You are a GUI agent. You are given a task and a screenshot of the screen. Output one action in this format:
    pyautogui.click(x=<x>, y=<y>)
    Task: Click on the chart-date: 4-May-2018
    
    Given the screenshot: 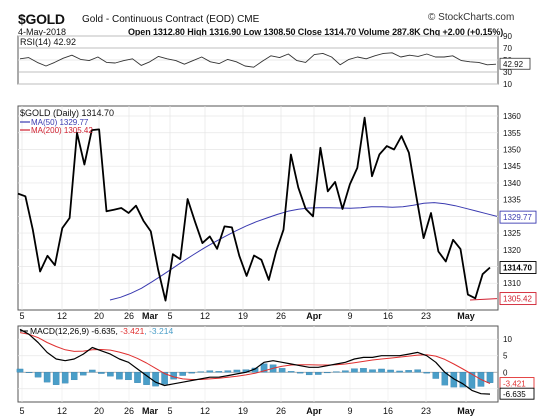 What is the action you would take?
    pyautogui.click(x=42, y=32)
    